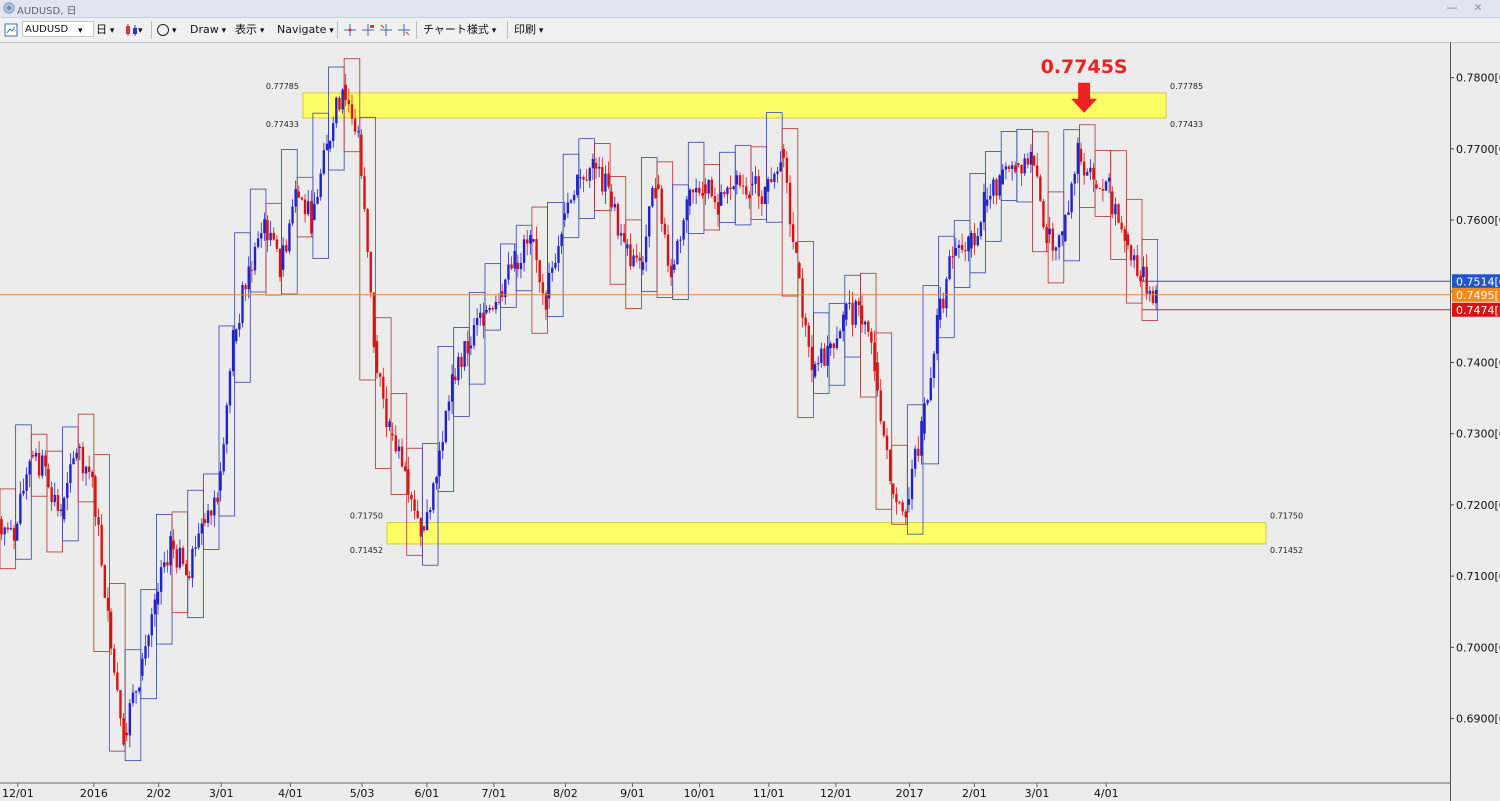 Image resolution: width=1500 pixels, height=801 pixels. I want to click on crosshair-sync-icon, so click(386, 30).